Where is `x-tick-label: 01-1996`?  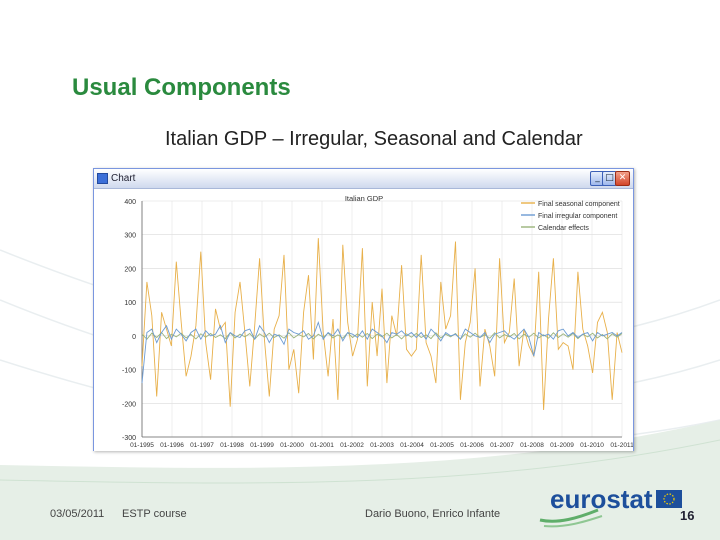 x-tick-label: 01-1996 is located at coordinates (172, 445).